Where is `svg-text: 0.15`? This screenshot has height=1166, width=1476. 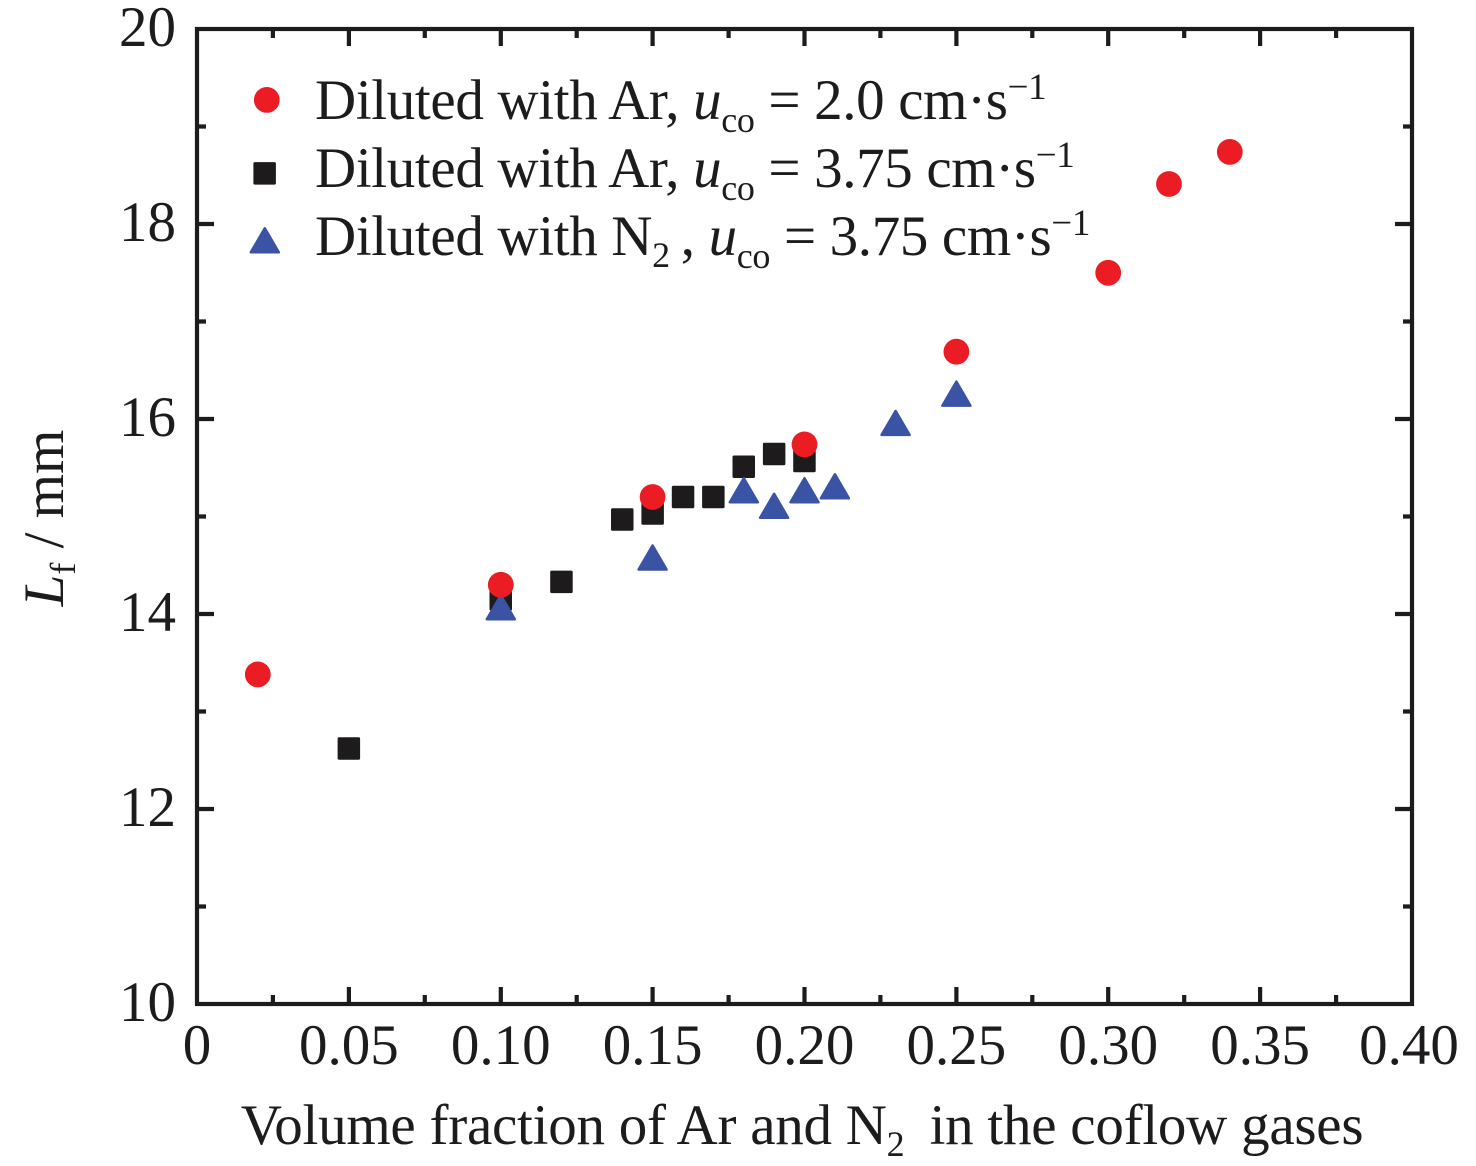
svg-text: 0.15 is located at coordinates (653, 1045).